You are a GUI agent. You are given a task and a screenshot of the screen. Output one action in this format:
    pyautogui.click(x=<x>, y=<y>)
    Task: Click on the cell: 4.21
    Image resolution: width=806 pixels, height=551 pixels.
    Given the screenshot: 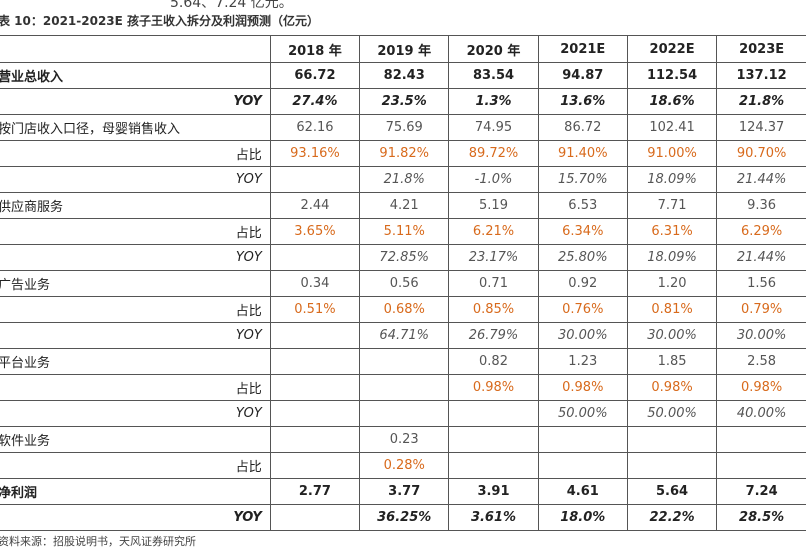 What is the action you would take?
    pyautogui.click(x=404, y=205)
    